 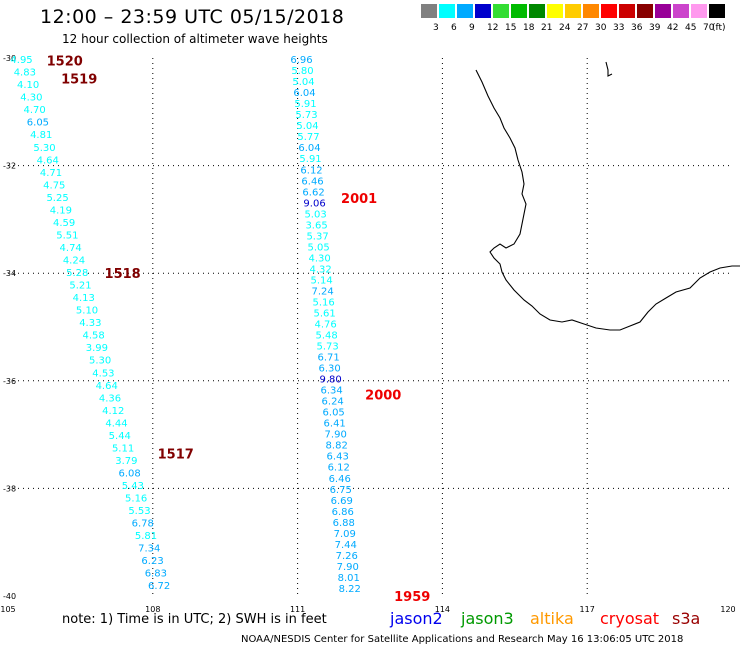 What do you see at coordinates (152, 609) in the screenshot?
I see `lon-tick-label: 108` at bounding box center [152, 609].